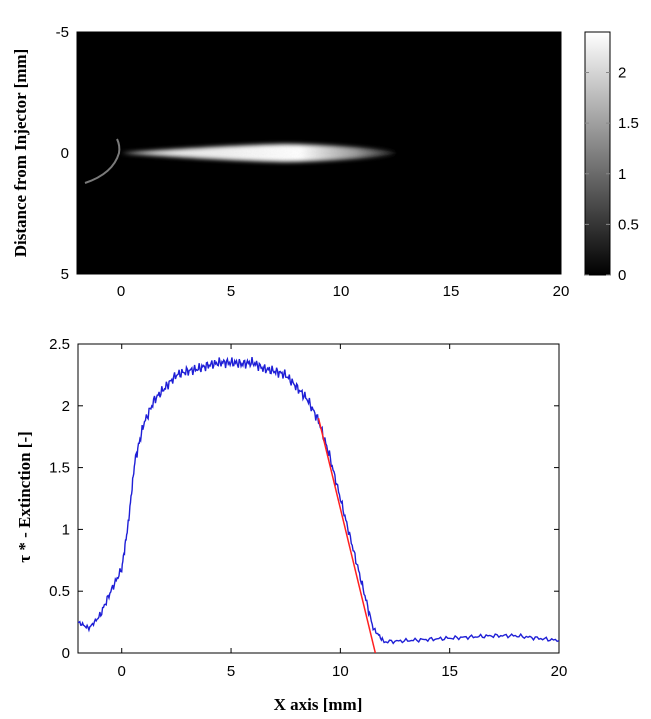 The width and height of the screenshot is (651, 719). What do you see at coordinates (341, 291) in the screenshot?
I see `heatmap-x-tick-label: 10` at bounding box center [341, 291].